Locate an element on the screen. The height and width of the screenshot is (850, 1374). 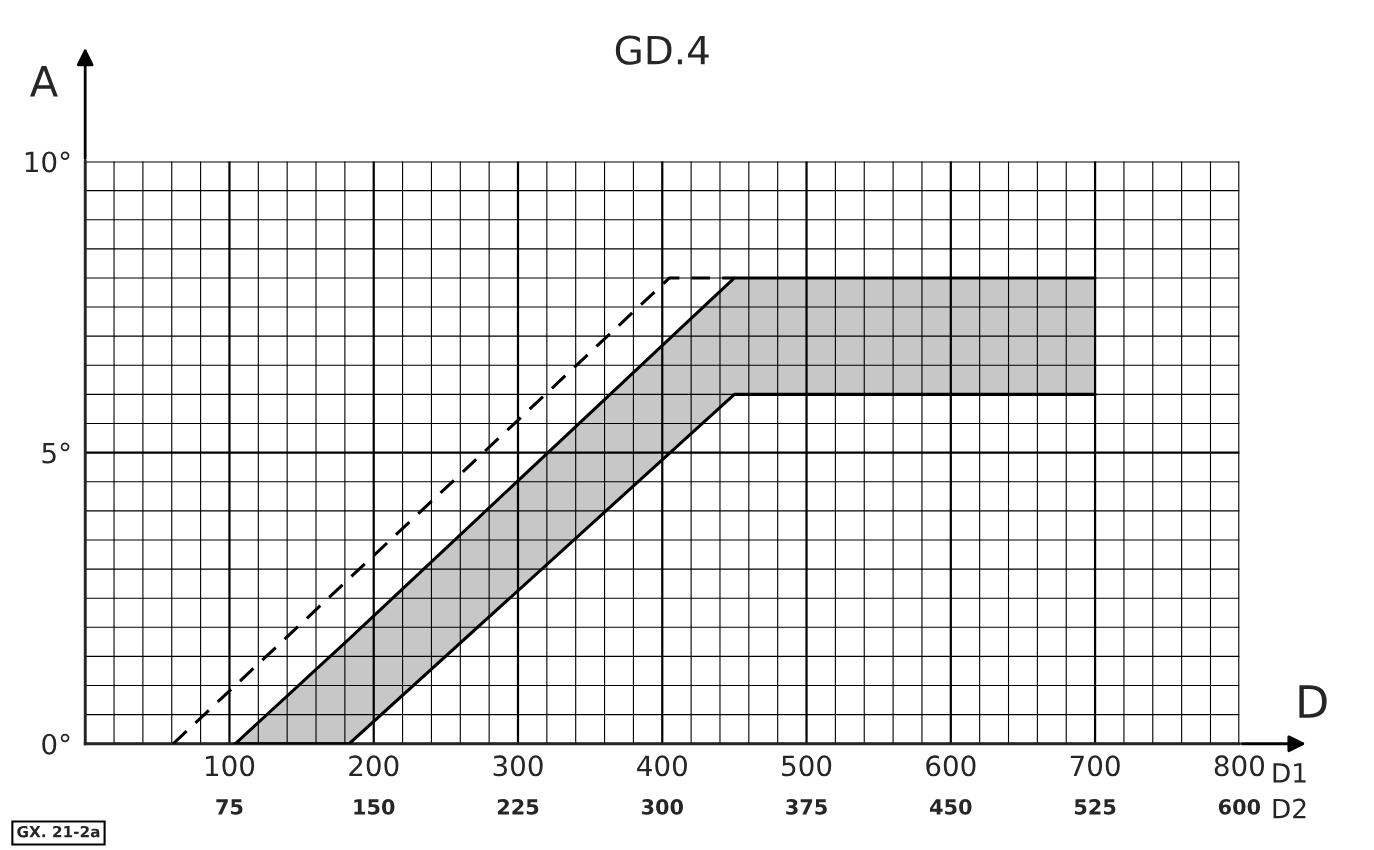
x-tick-label: 700 is located at coordinates (1095, 766).